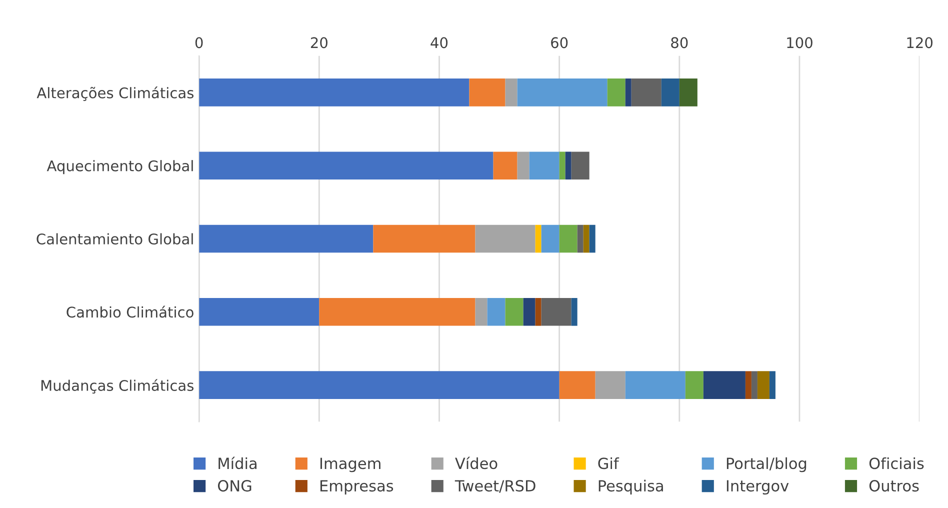 Image resolution: width=948 pixels, height=508 pixels. Describe the element at coordinates (235, 486) in the screenshot. I see `legend-label: ONG` at that location.